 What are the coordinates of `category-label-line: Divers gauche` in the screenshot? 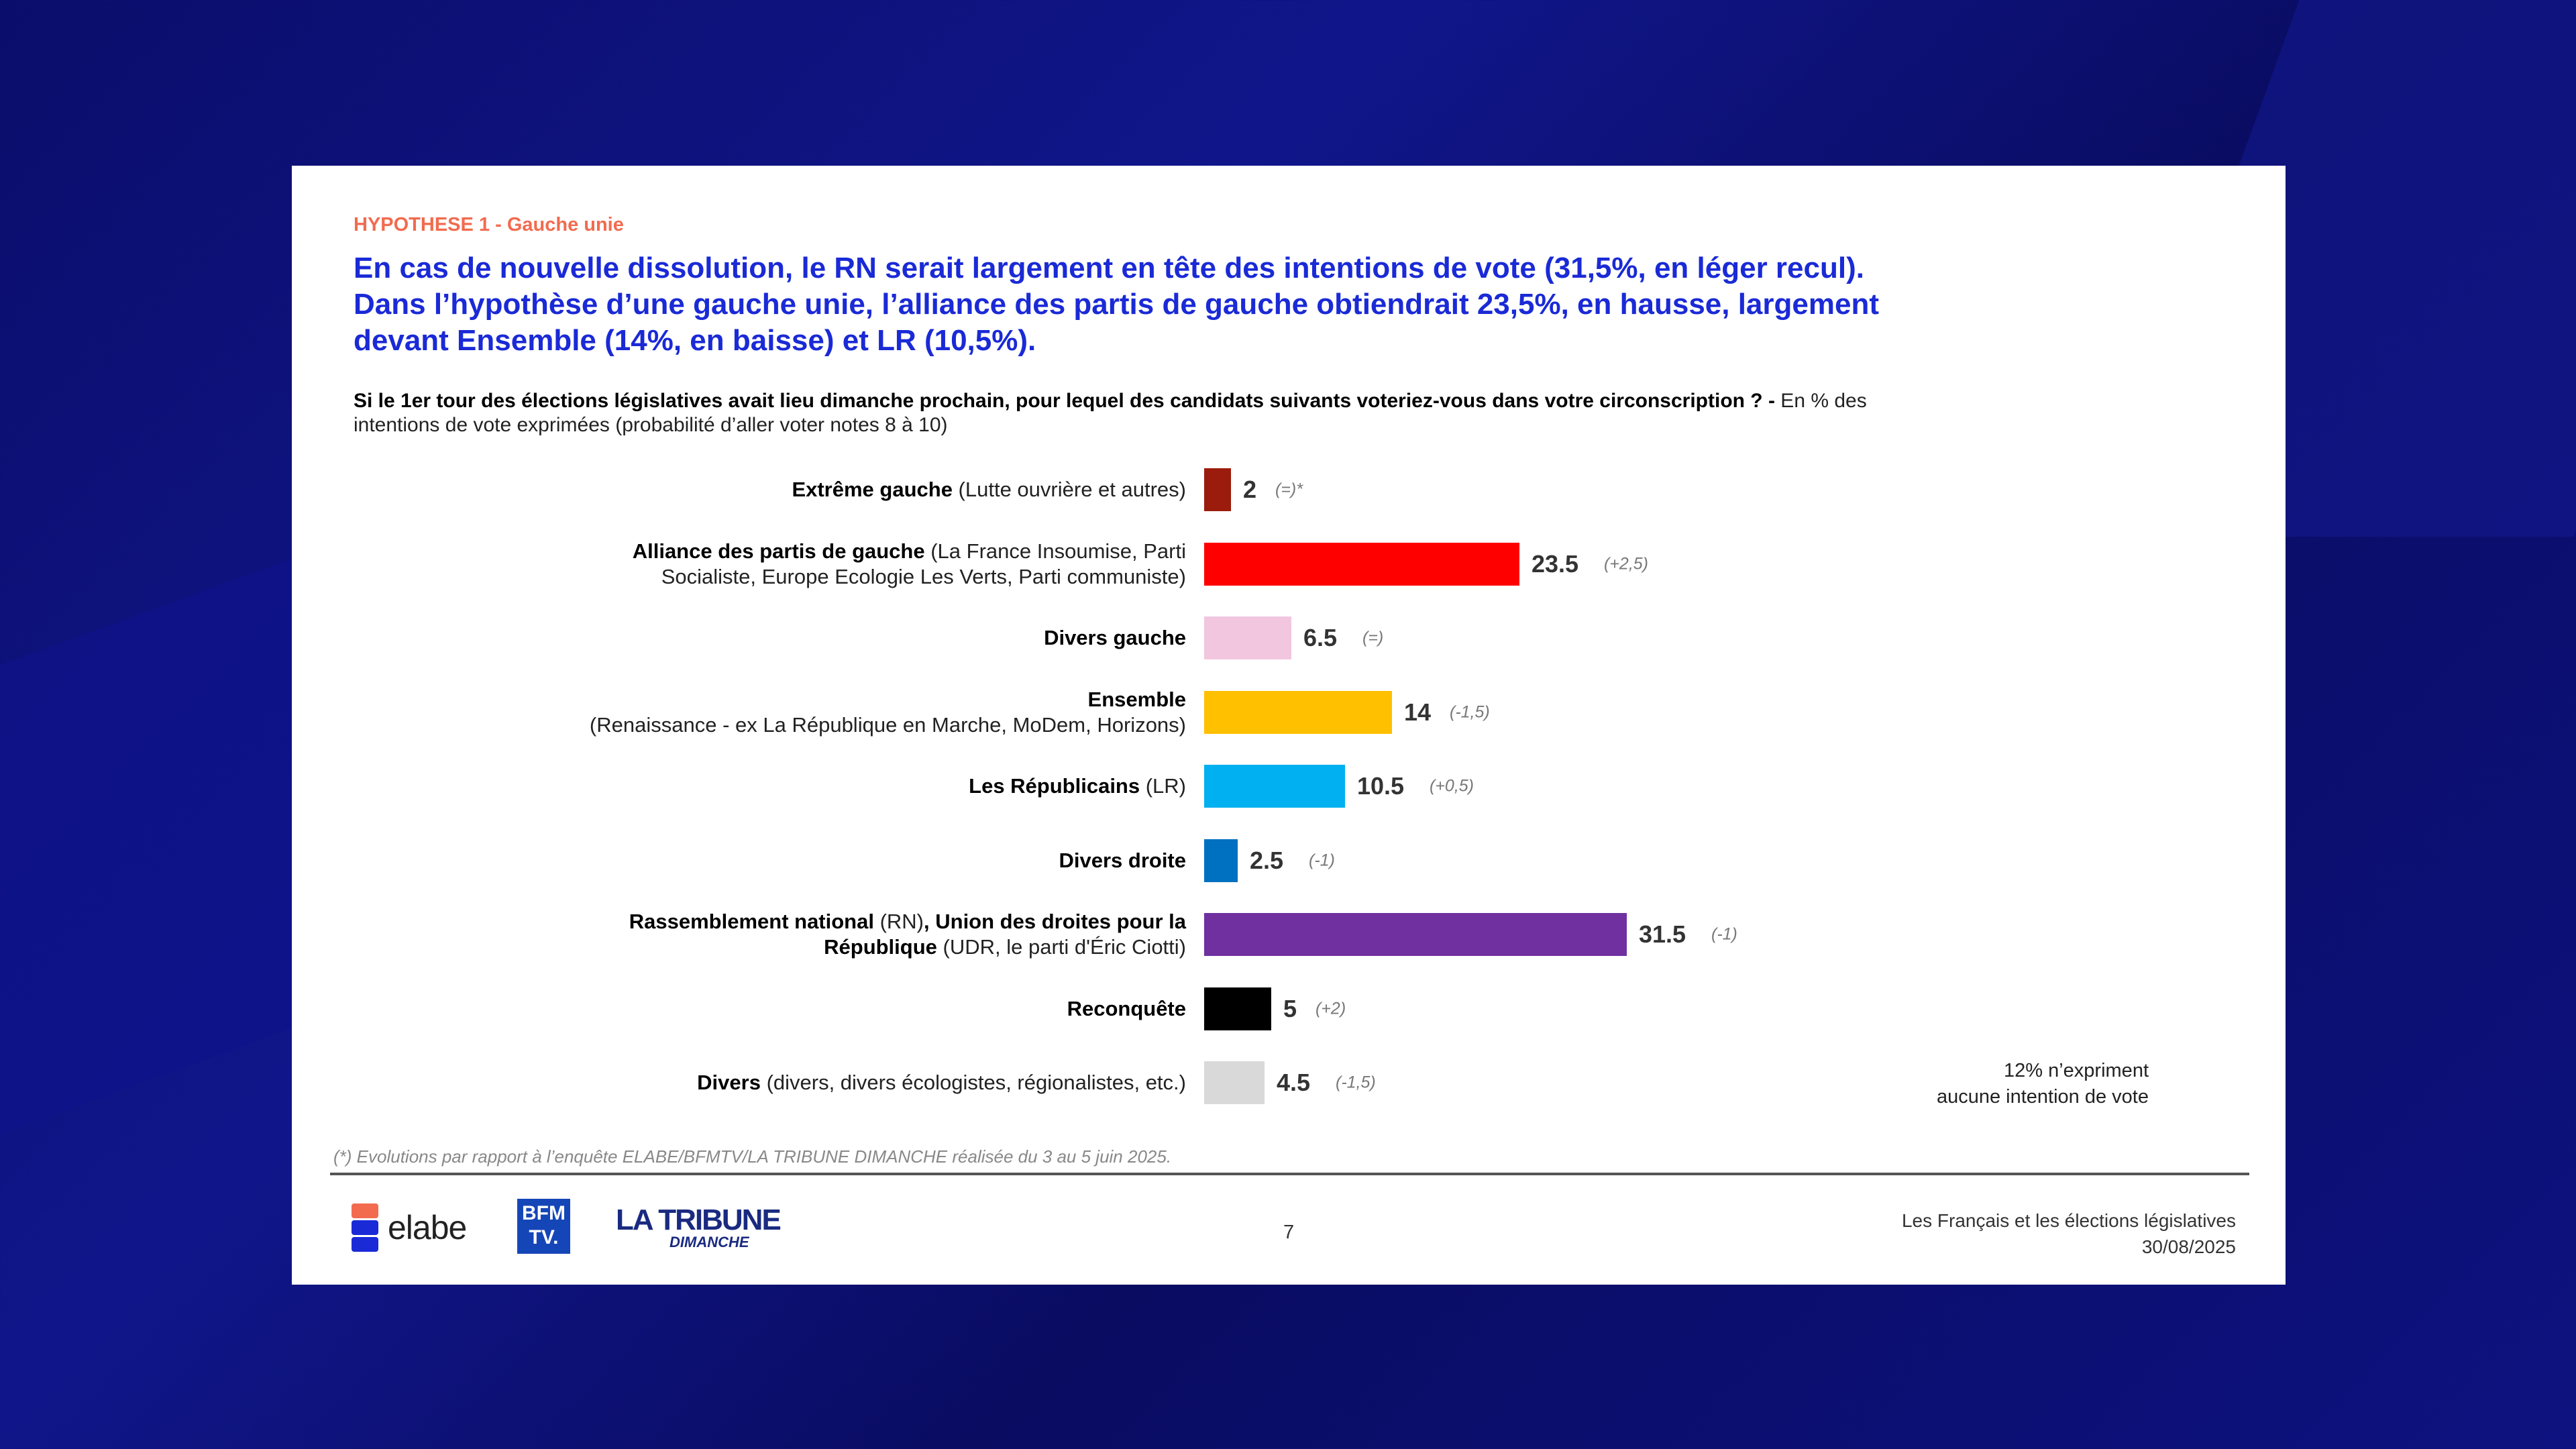 It's located at (1115, 638).